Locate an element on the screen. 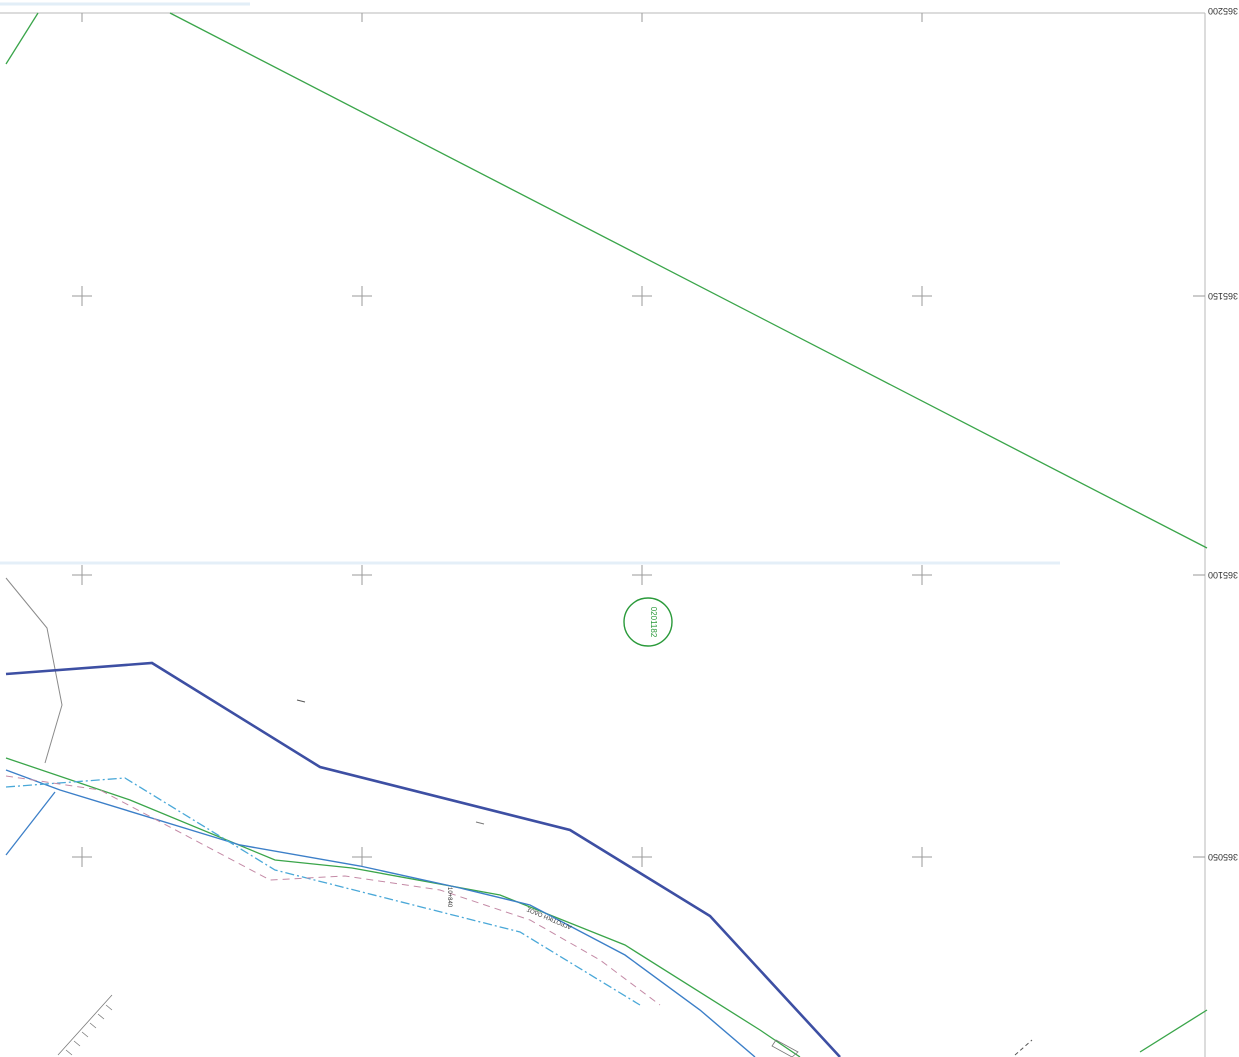 This screenshot has height=1057, width=1239. right-edge-ticks is located at coordinates (1199, 576).